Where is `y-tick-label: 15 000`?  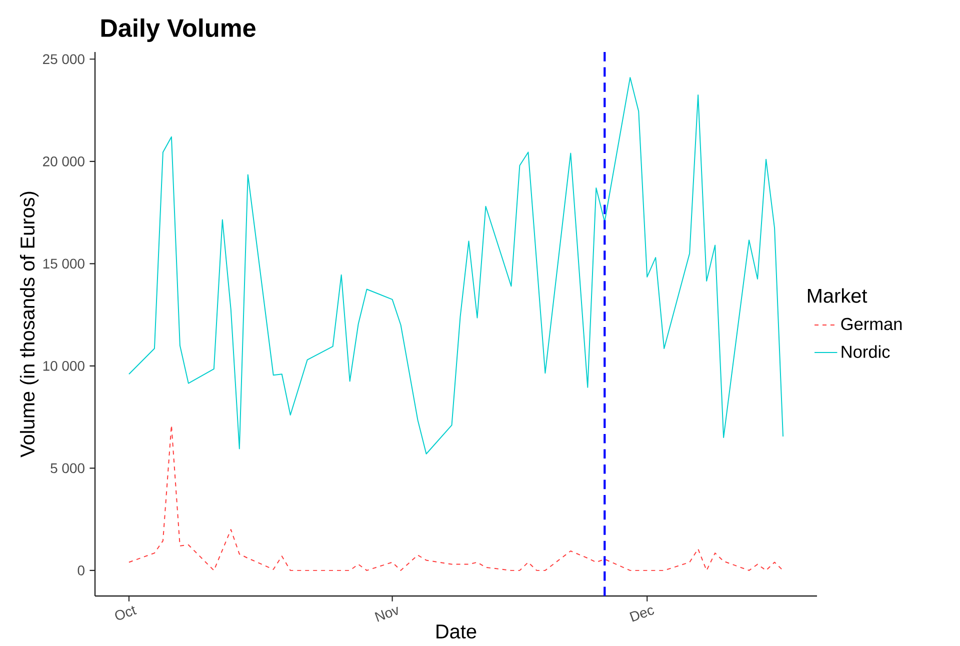
y-tick-label: 15 000 is located at coordinates (63, 263).